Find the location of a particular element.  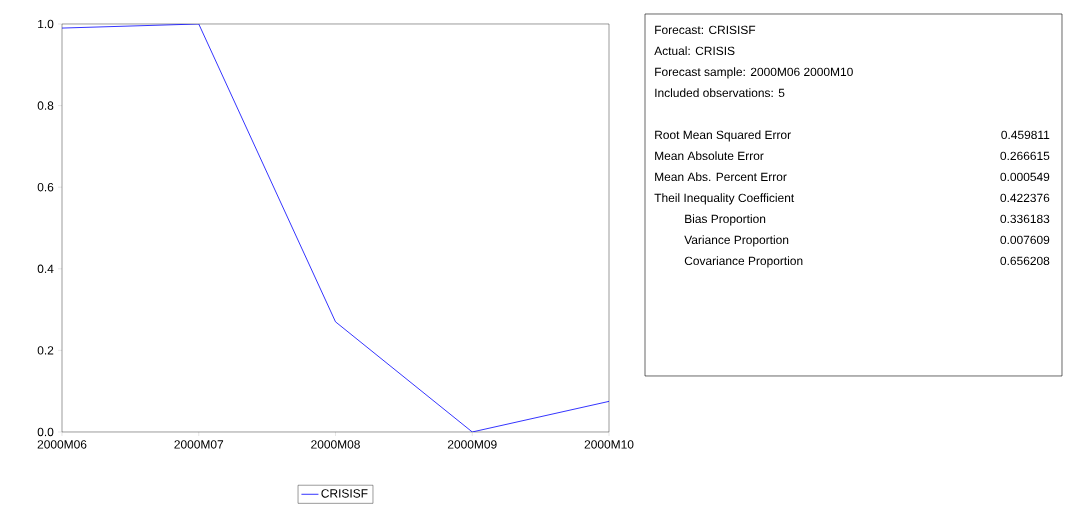

text: Variance Proportion is located at coordinates (736, 241).